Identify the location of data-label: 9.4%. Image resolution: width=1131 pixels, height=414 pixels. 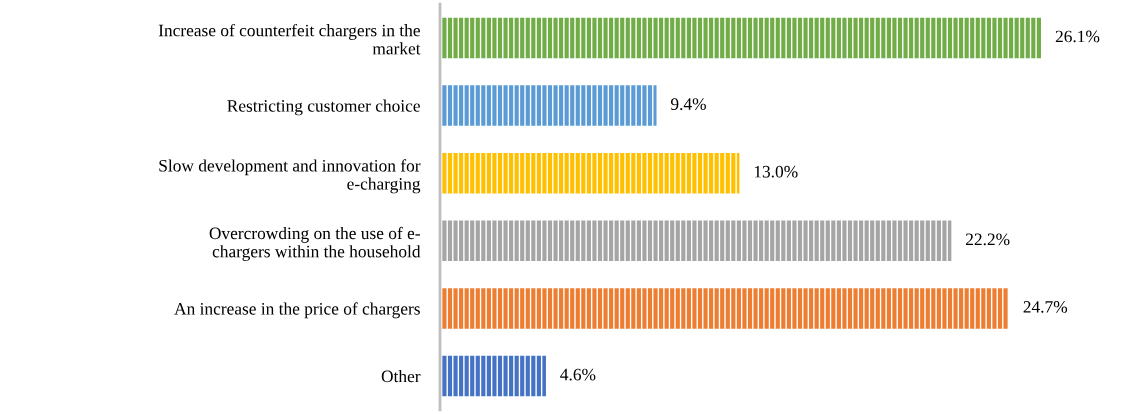
(688, 104).